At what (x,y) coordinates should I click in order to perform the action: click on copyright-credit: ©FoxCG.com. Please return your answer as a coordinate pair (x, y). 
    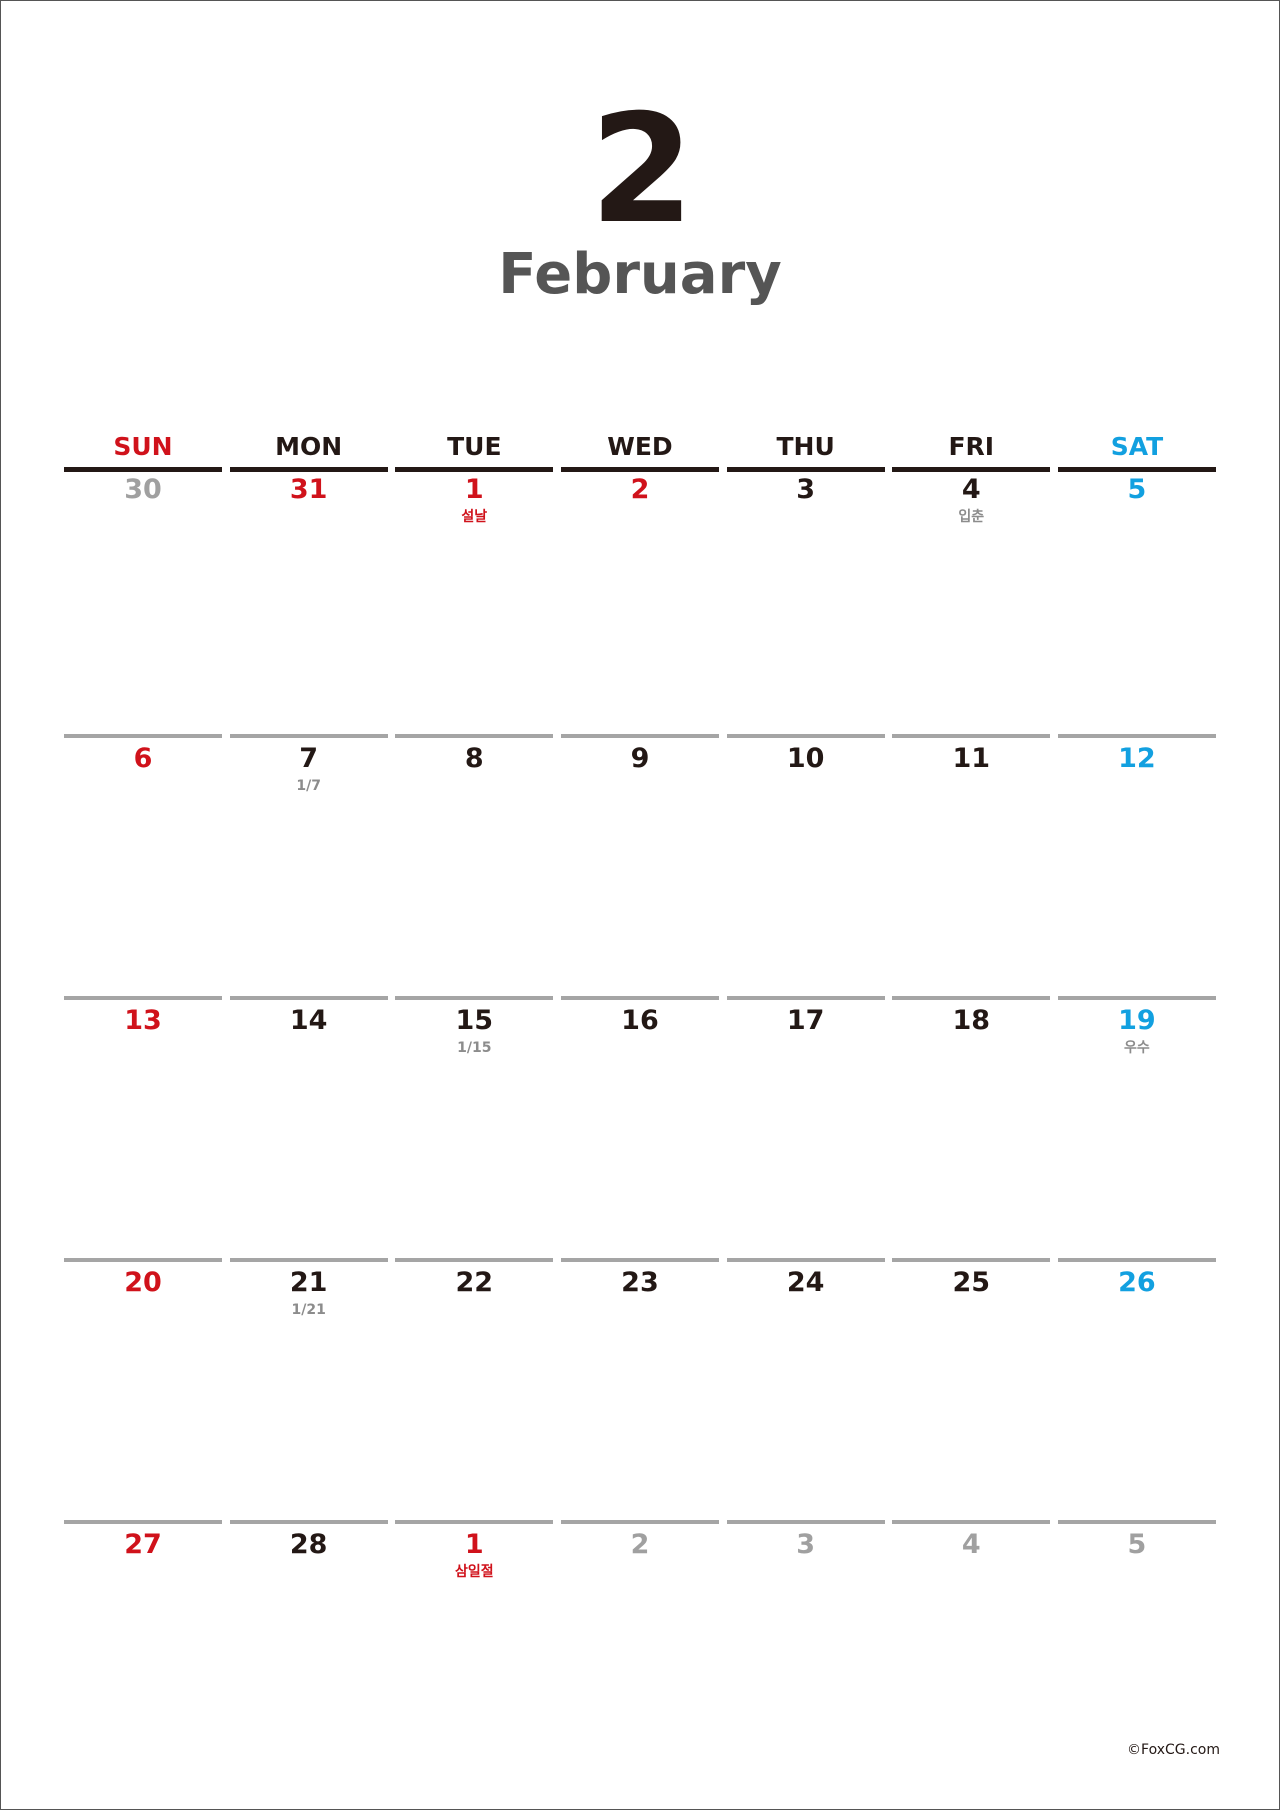
    Looking at the image, I should click on (1173, 1750).